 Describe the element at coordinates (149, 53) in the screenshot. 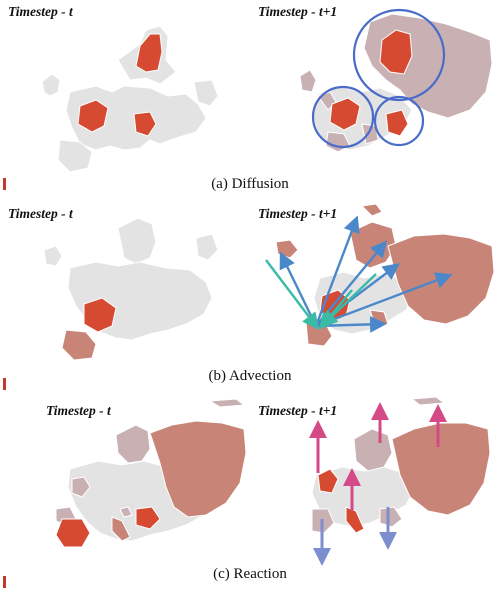

I see `finland-hot` at that location.